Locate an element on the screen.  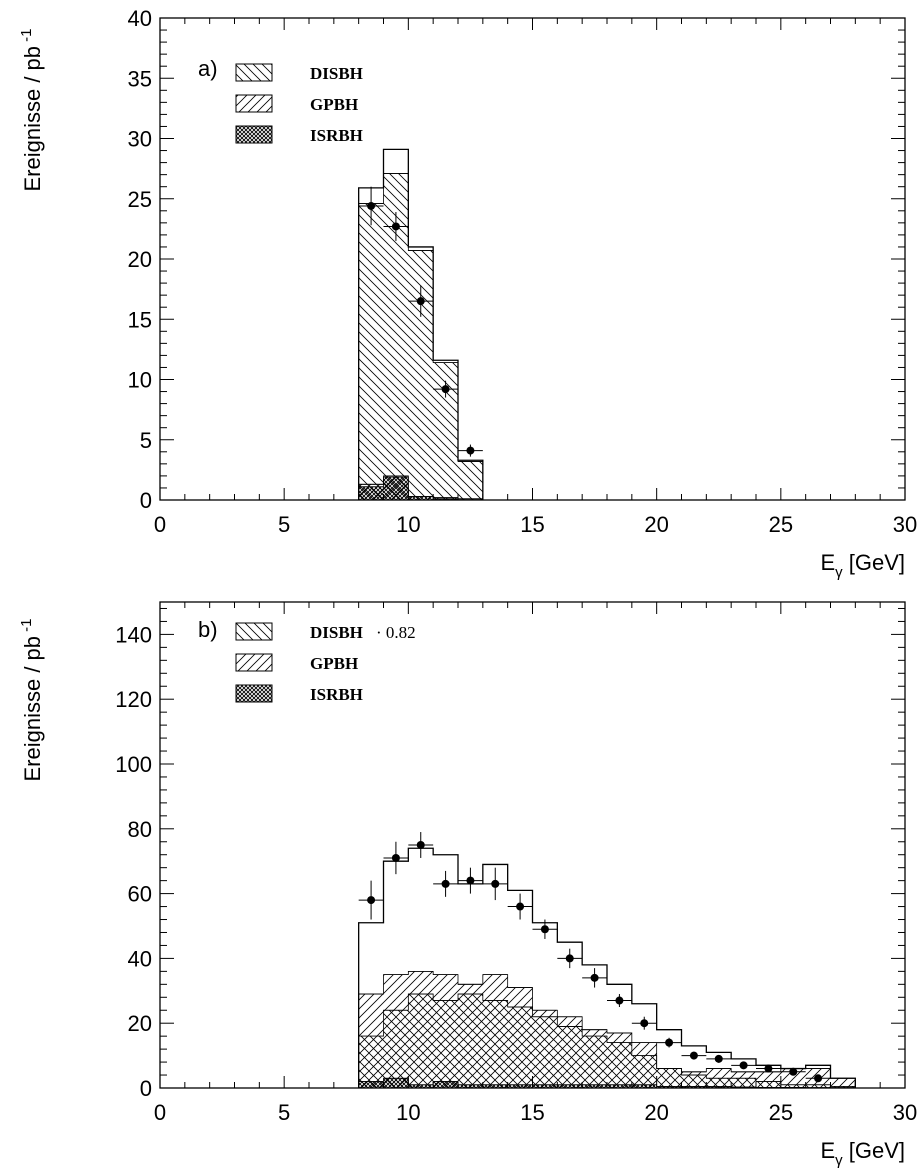
y-tick-label: 10 is located at coordinates (140, 380).